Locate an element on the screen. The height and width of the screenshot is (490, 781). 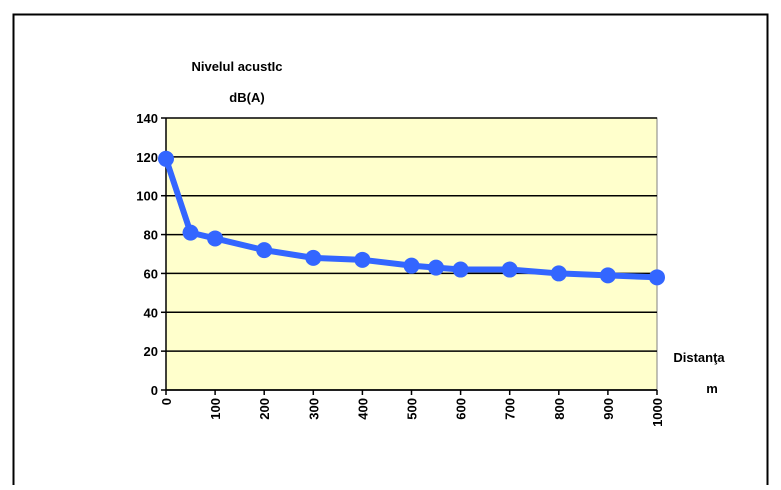
y-axis-label: dB(A) is located at coordinates (246, 97).